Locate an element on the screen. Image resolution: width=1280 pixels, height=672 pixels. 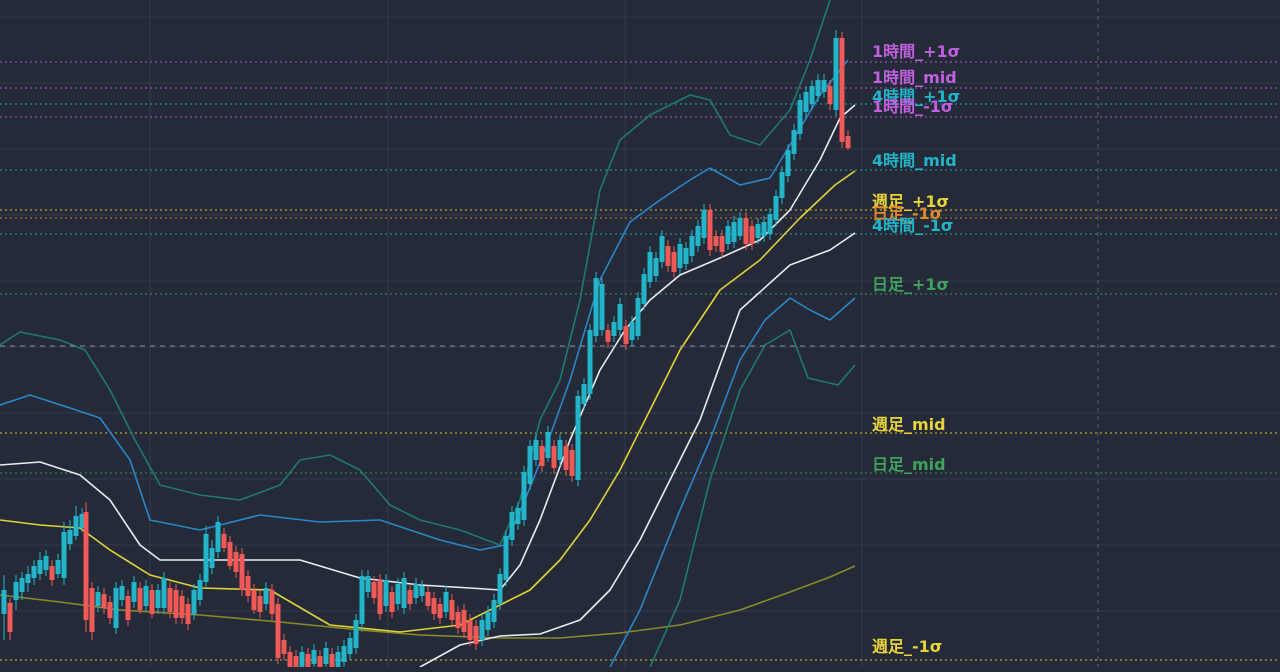
level-label: 日足_mid is located at coordinates (909, 464).